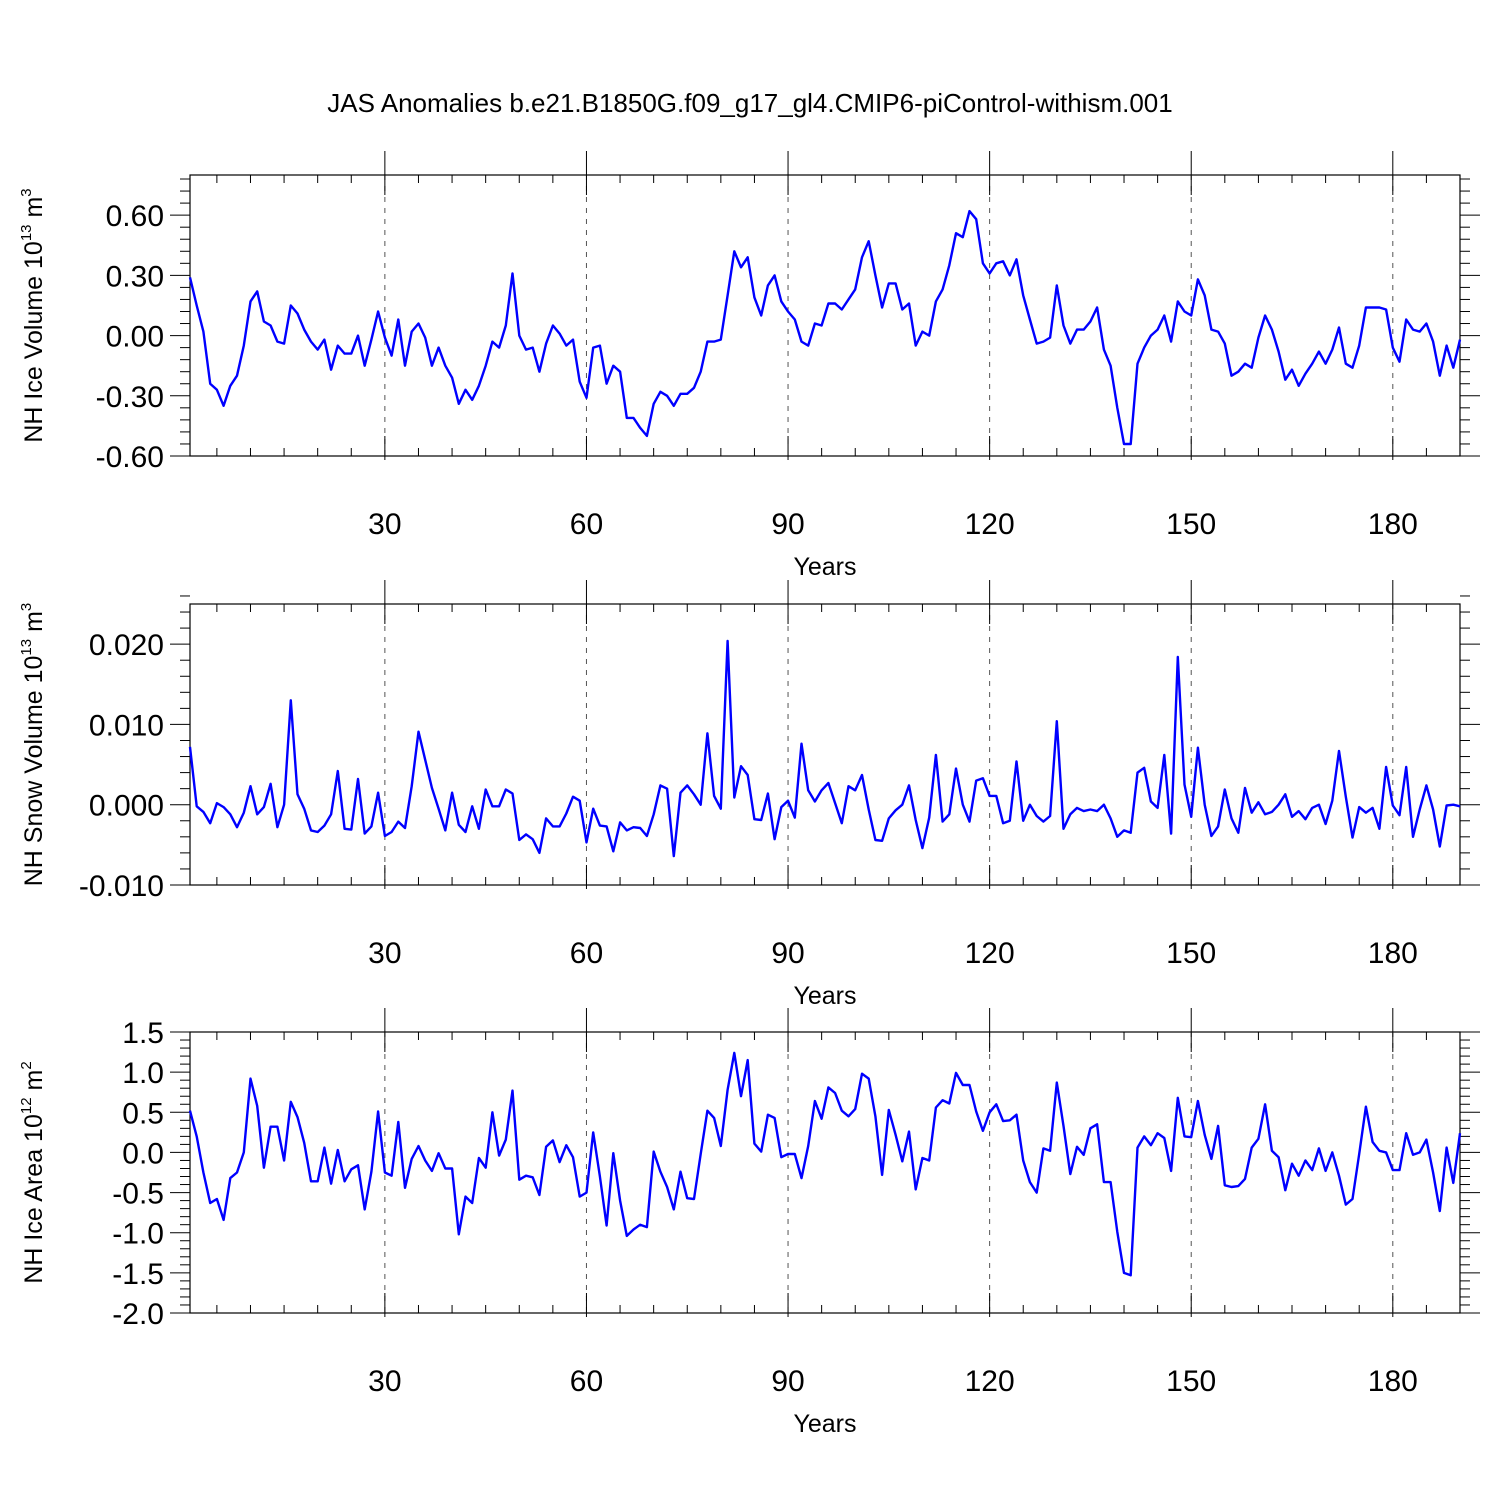 The height and width of the screenshot is (1500, 1500). I want to click on snow-volume-y-tick-label: 0.010, so click(126, 725).